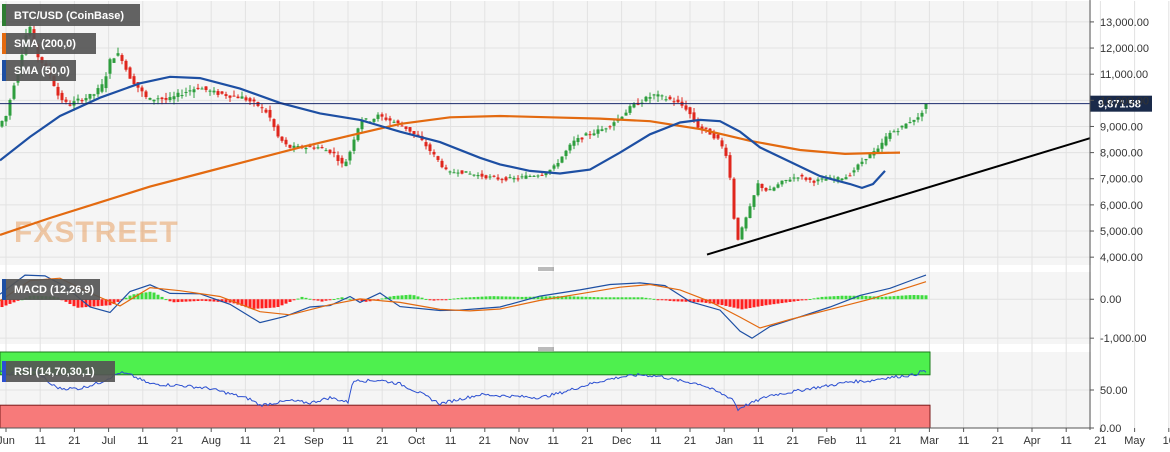  I want to click on trendline, so click(898, 196).